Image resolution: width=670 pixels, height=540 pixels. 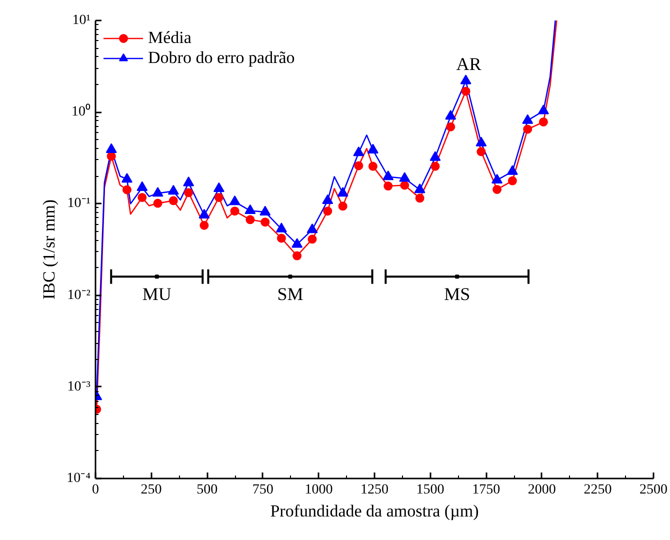 I want to click on y-tick-label: 10⁻², so click(x=79, y=295).